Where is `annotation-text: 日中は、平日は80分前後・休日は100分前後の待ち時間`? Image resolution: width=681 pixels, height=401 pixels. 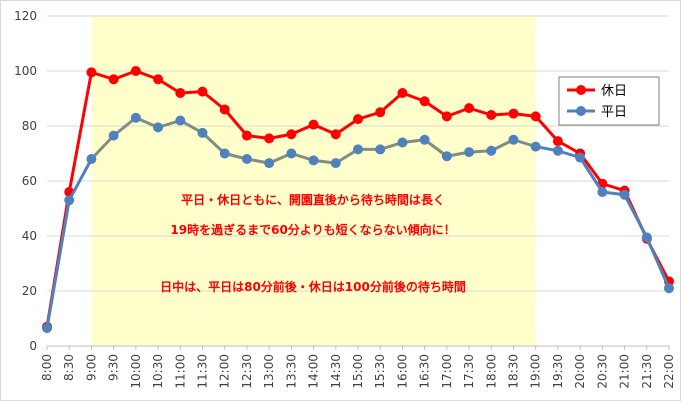
annotation-text: 日中は、平日は80分前後・休日は100分前後の待ち時間 is located at coordinates (313, 286).